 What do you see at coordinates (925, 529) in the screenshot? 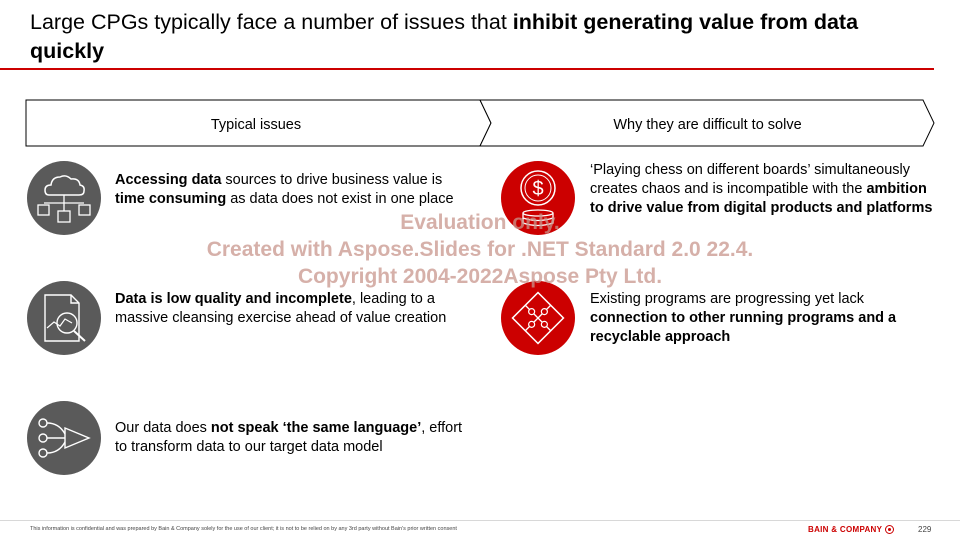
I see `page-number: 229` at bounding box center [925, 529].